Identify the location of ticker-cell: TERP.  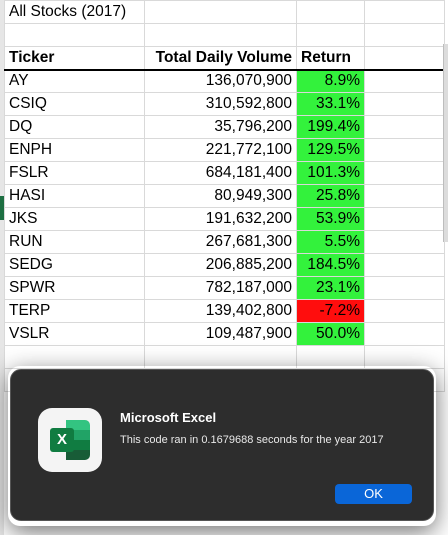
(74, 311).